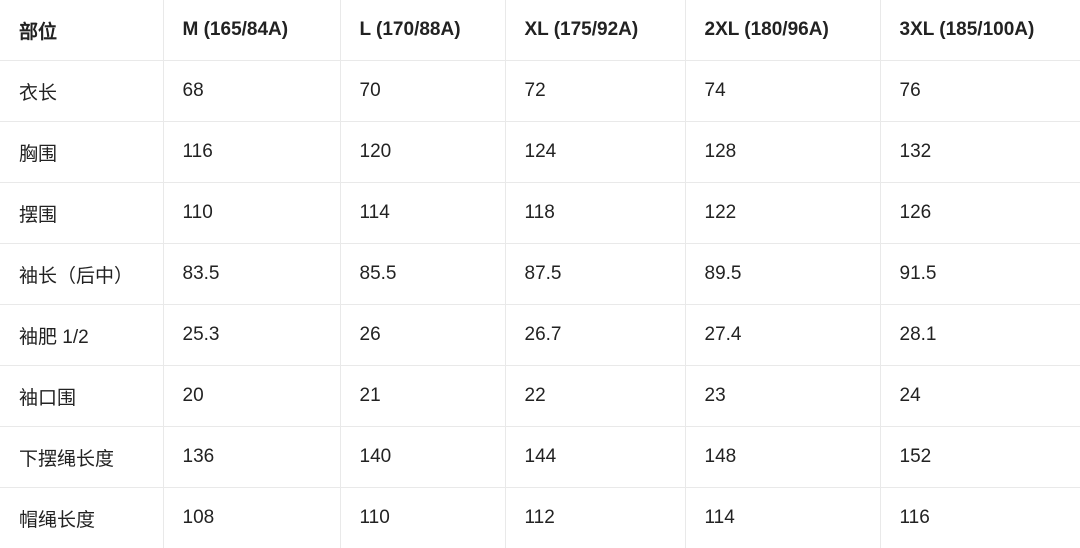 This screenshot has width=1080, height=548. What do you see at coordinates (980, 396) in the screenshot?
I see `size-value: 24` at bounding box center [980, 396].